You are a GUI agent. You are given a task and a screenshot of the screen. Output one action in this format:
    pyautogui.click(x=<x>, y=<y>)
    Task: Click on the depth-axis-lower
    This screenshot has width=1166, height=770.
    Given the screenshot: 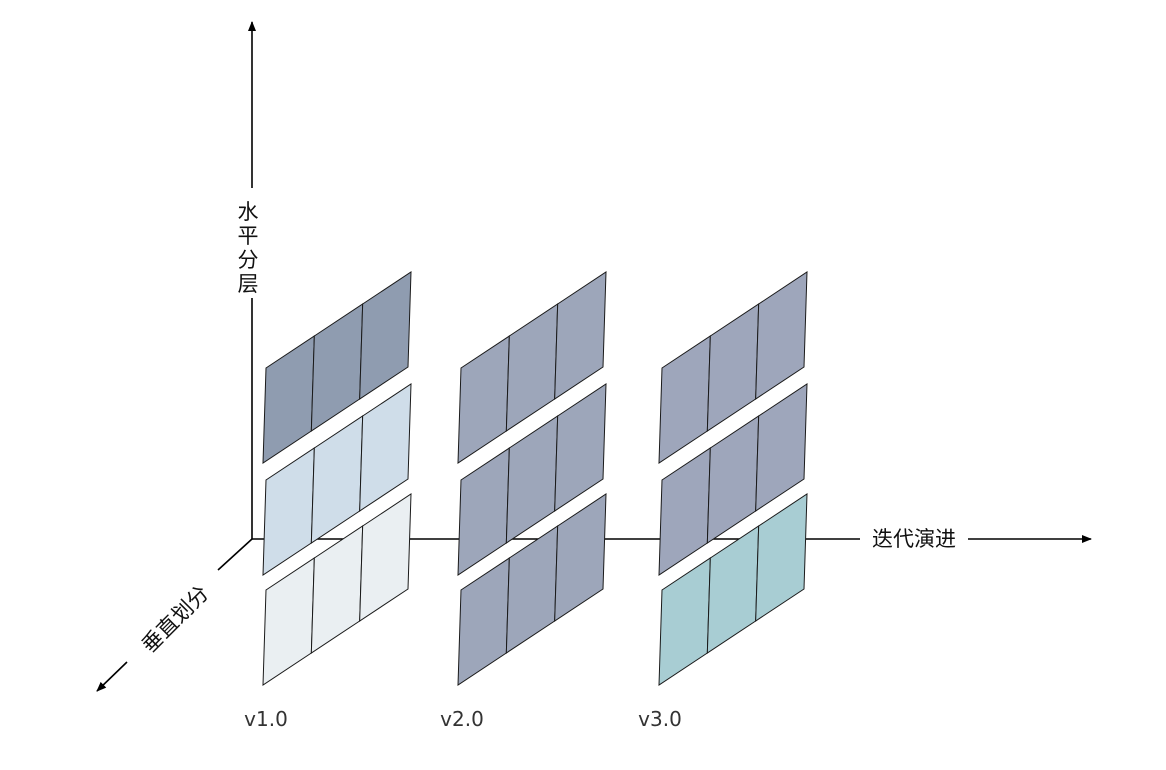 What is the action you would take?
    pyautogui.click(x=112, y=676)
    